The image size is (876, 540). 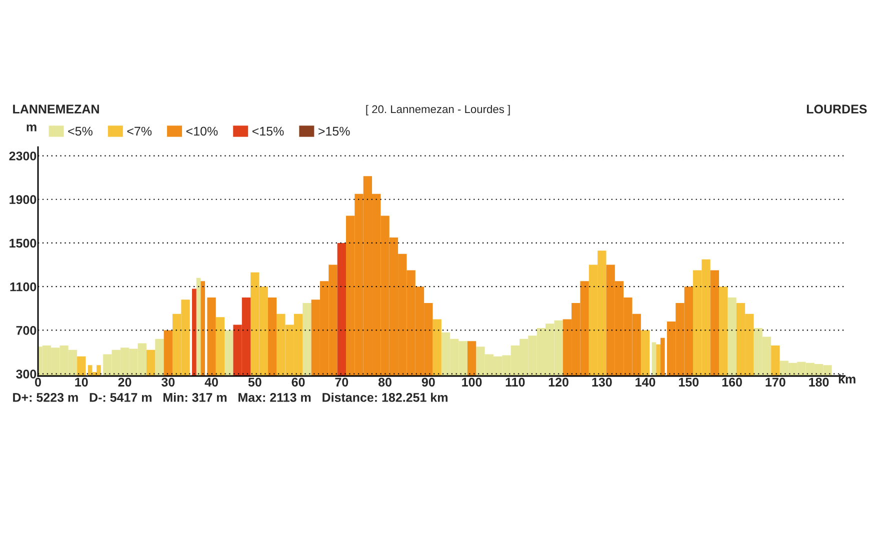 What do you see at coordinates (31, 128) in the screenshot?
I see `y-axis-title: m` at bounding box center [31, 128].